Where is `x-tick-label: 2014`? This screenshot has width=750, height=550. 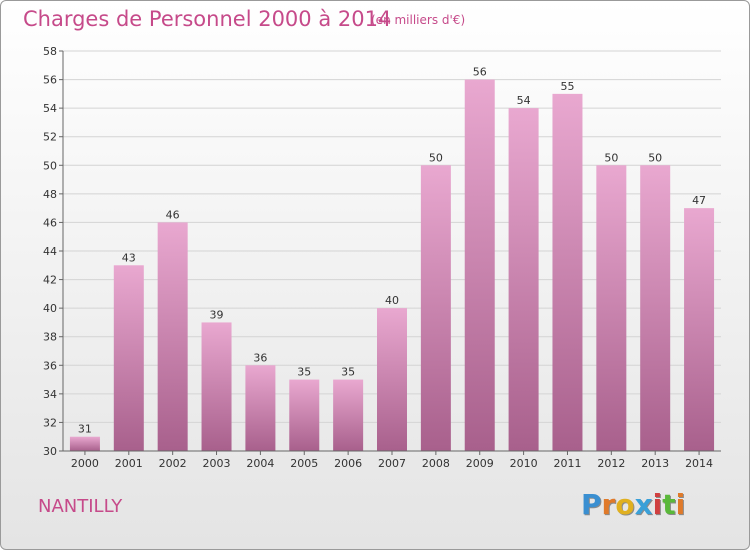
x-tick-label: 2014 is located at coordinates (699, 463).